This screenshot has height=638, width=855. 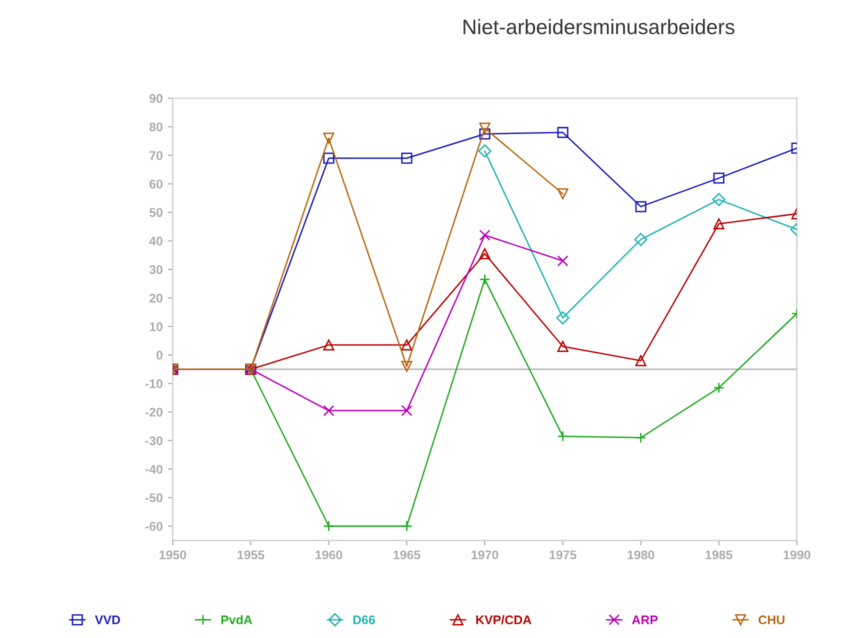 I want to click on legend-label: CHU, so click(x=771, y=619).